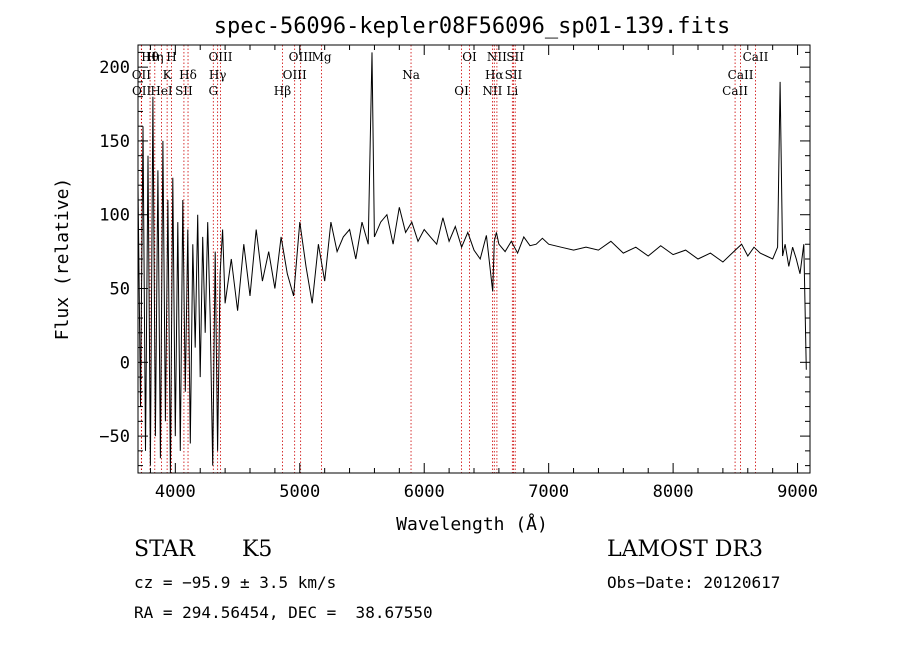 The width and height of the screenshot is (900, 649). What do you see at coordinates (188, 75) in the screenshot?
I see `spectral-line-label: Hδ` at bounding box center [188, 75].